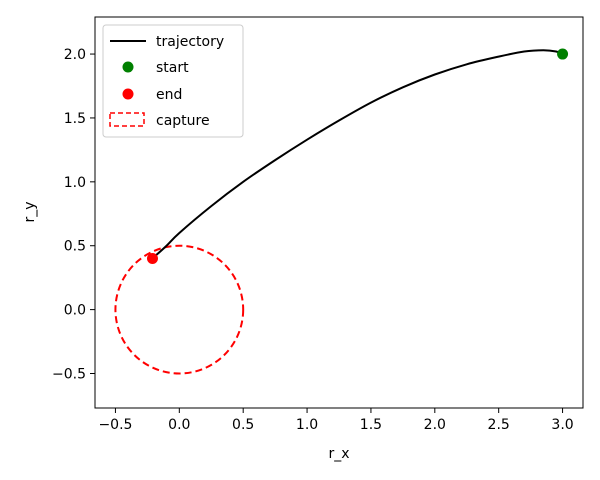  Describe the element at coordinates (435, 425) in the screenshot. I see `x-tick-label: 2.0` at that location.